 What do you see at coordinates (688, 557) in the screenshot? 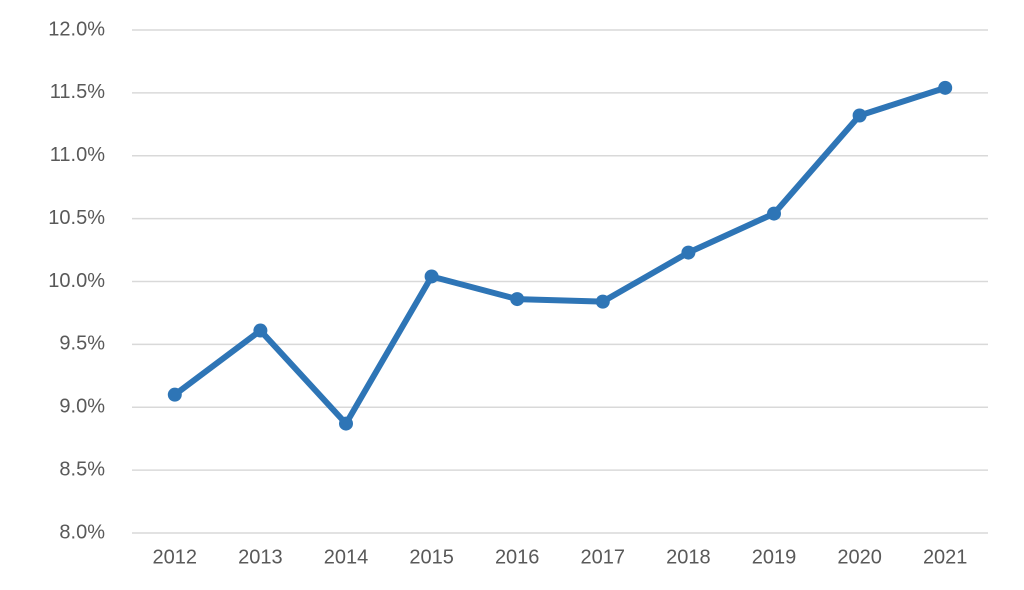
I see `x-tick-label: 2018` at bounding box center [688, 557].